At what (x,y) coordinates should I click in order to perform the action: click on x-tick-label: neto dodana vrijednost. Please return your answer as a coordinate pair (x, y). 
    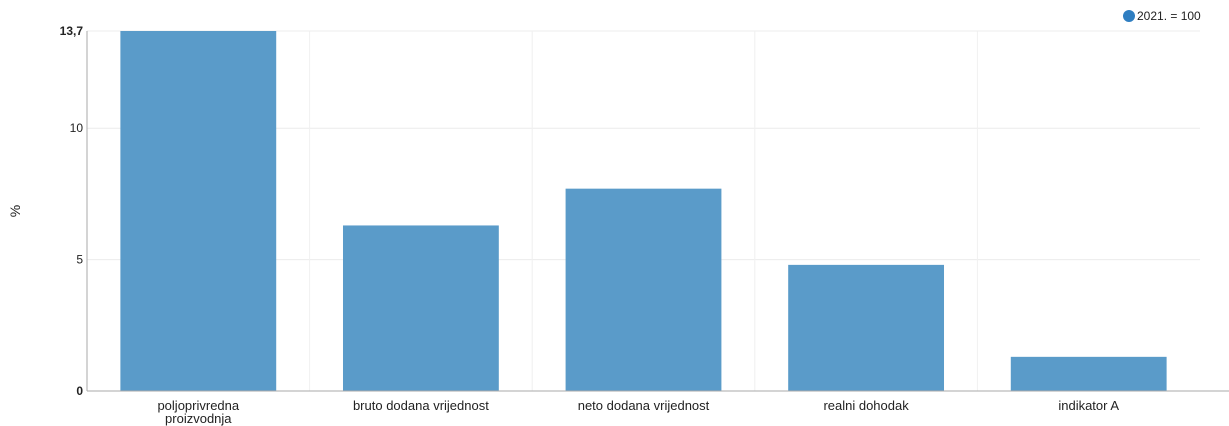
    Looking at the image, I should click on (644, 405).